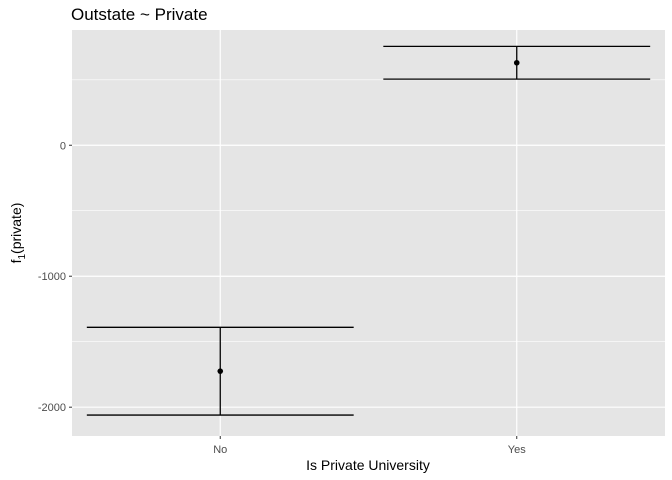 This screenshot has height=480, width=672. I want to click on chart-title: Outstate ~ Private, so click(139, 14).